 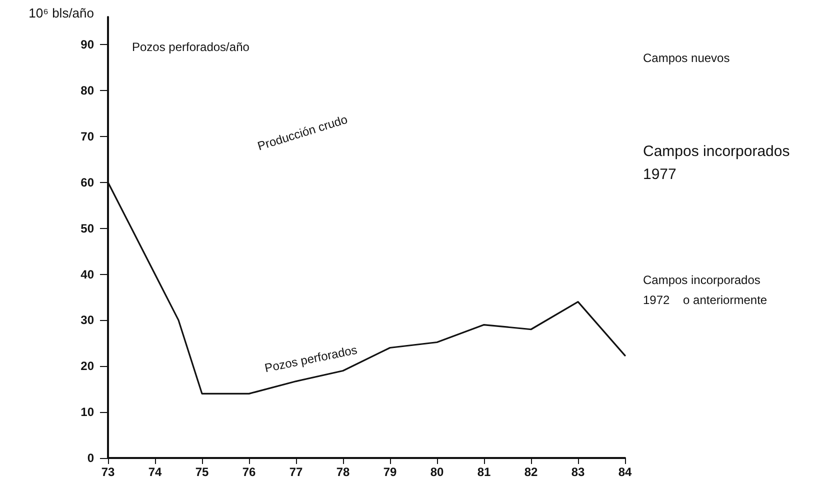 What do you see at coordinates (87, 412) in the screenshot?
I see `y-tick-label: 10` at bounding box center [87, 412].